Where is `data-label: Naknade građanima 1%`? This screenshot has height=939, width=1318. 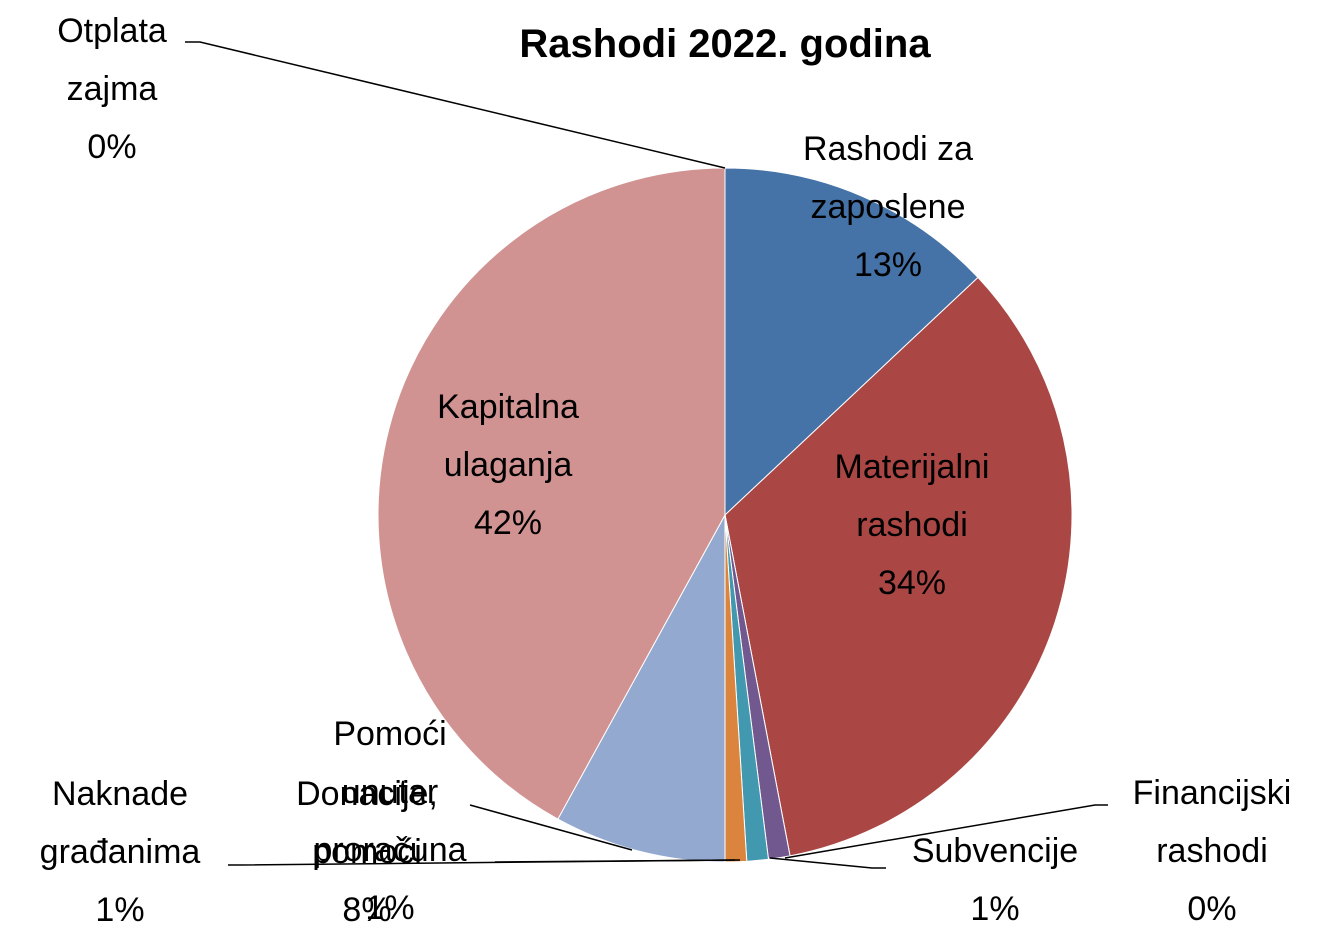 data-label: Naknade građanima 1% is located at coordinates (120, 852).